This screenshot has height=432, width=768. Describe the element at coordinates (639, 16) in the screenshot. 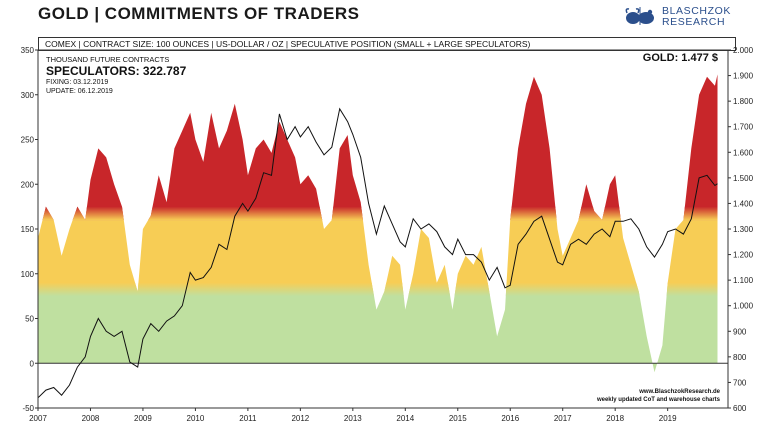

I see `bull-bear-logo-icon` at that location.